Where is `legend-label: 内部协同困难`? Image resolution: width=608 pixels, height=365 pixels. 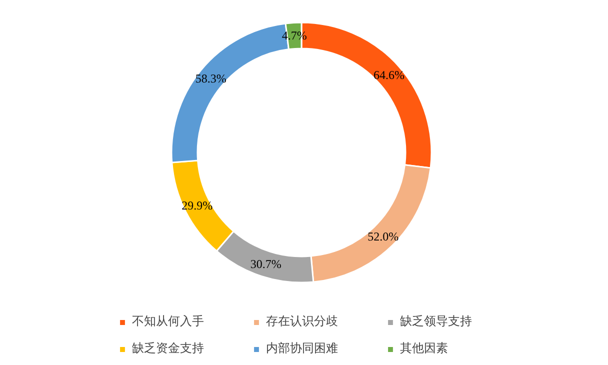 legend-label: 内部协同困难 is located at coordinates (302, 348).